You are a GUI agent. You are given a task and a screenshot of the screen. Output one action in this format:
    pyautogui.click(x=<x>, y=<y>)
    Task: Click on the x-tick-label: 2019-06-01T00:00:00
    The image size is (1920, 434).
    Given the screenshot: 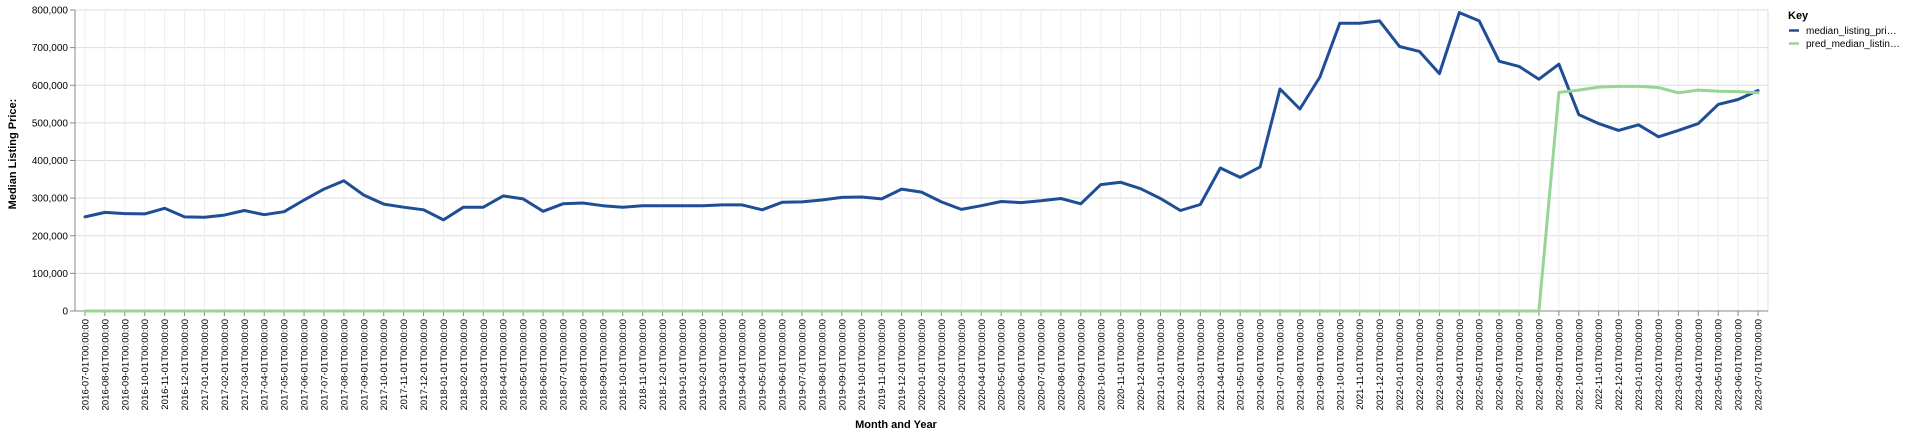 What is the action you would take?
    pyautogui.click(x=783, y=364)
    